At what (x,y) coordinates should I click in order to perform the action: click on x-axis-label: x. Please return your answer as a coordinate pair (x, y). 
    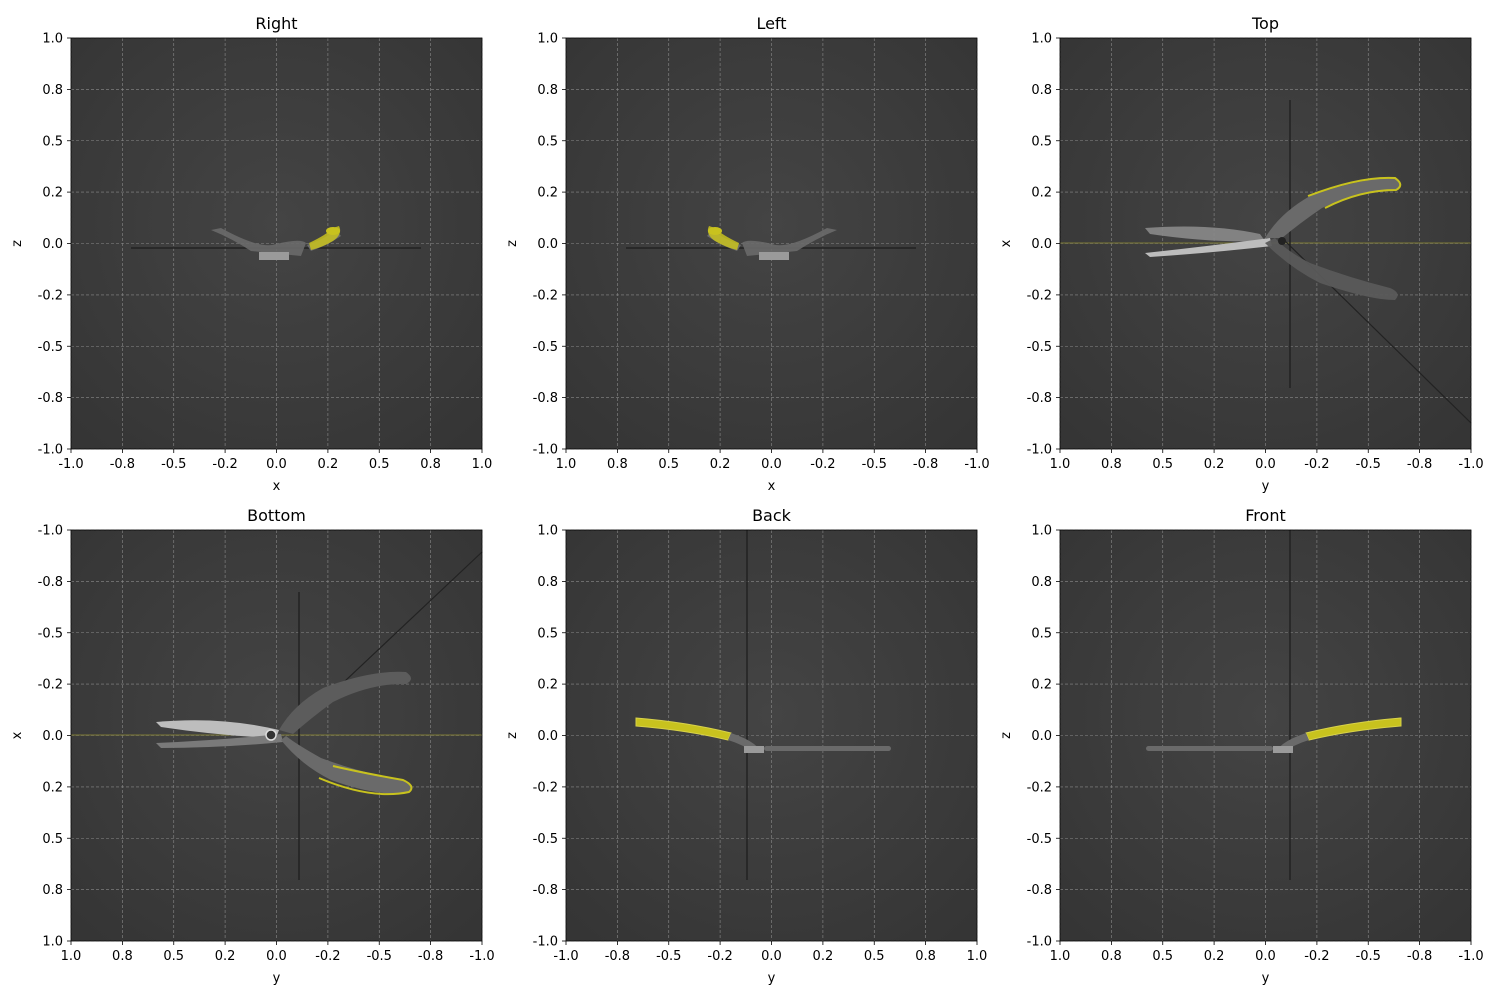
    Looking at the image, I should click on (772, 486).